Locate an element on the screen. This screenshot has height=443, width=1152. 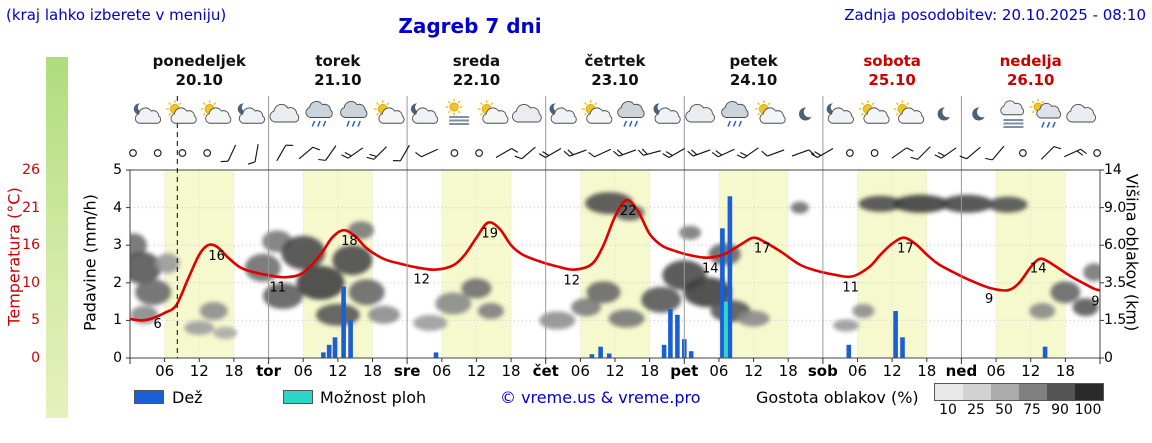
svg-text: 19 is located at coordinates (489, 234).